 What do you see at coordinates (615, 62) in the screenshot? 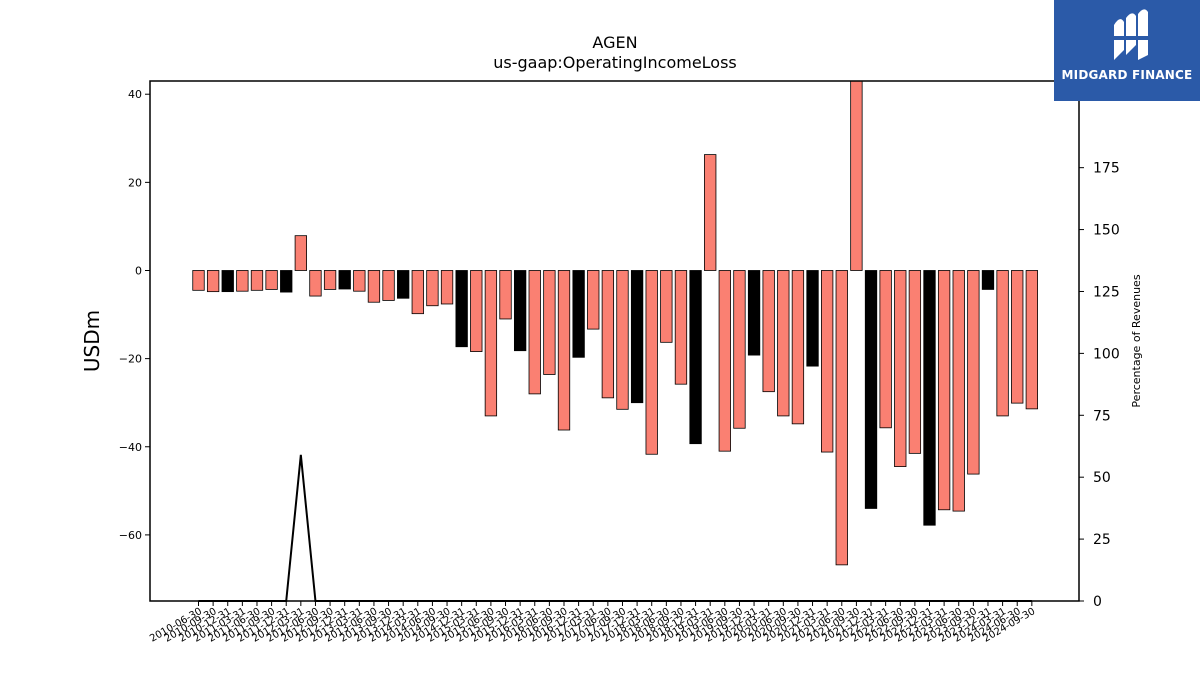
I see `chart-subtitle: us-gaap:OperatingIncomeLoss` at bounding box center [615, 62].